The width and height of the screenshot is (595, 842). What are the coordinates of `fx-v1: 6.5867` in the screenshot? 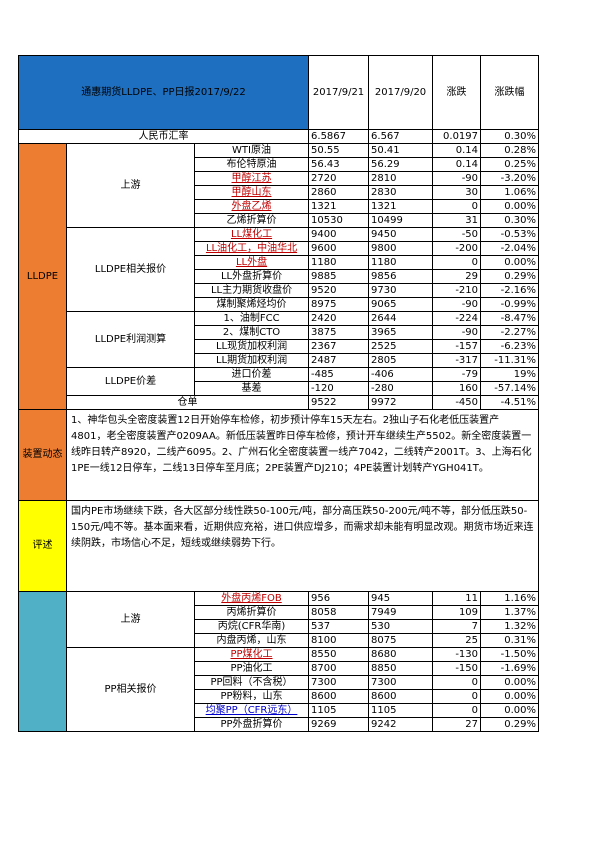 It's located at (339, 136).